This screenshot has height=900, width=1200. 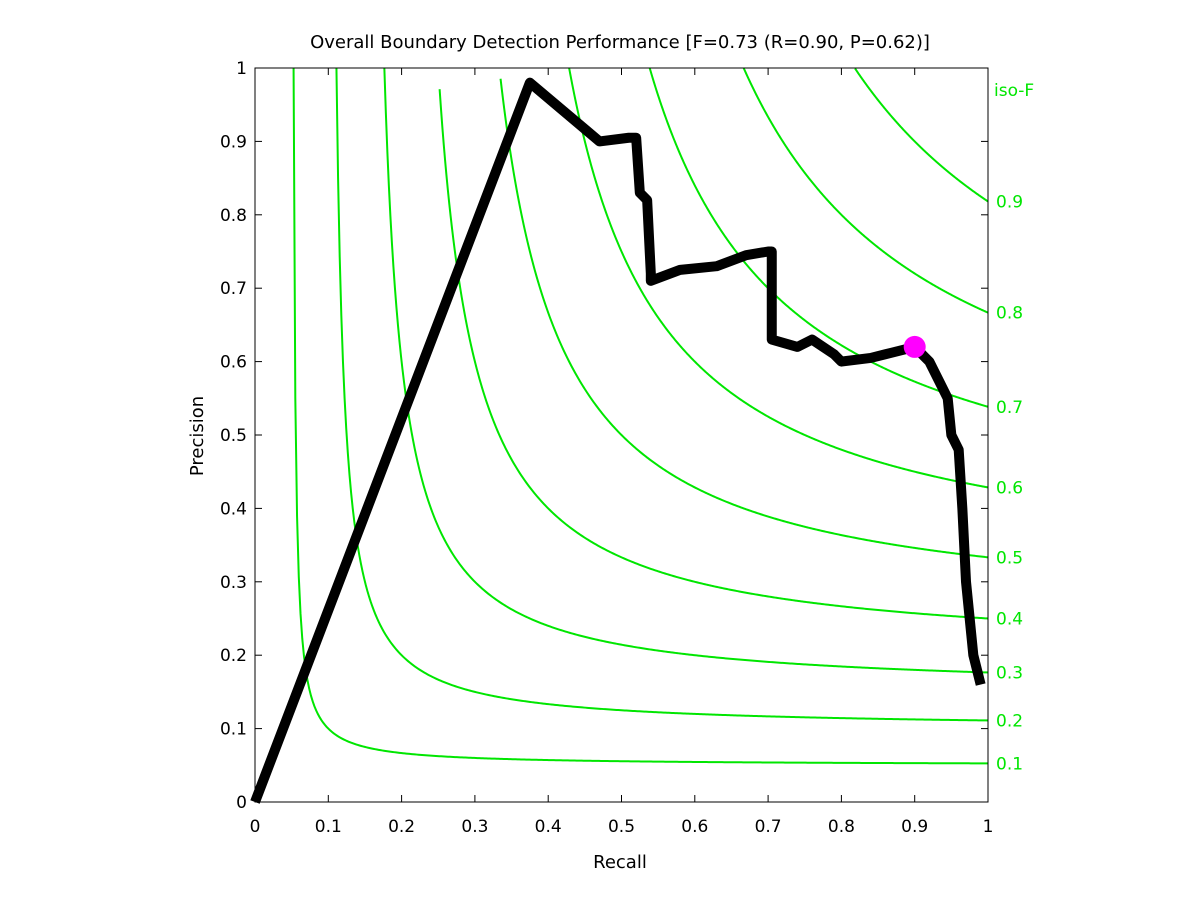 I want to click on x-tick-label: 0.3, so click(x=474, y=827).